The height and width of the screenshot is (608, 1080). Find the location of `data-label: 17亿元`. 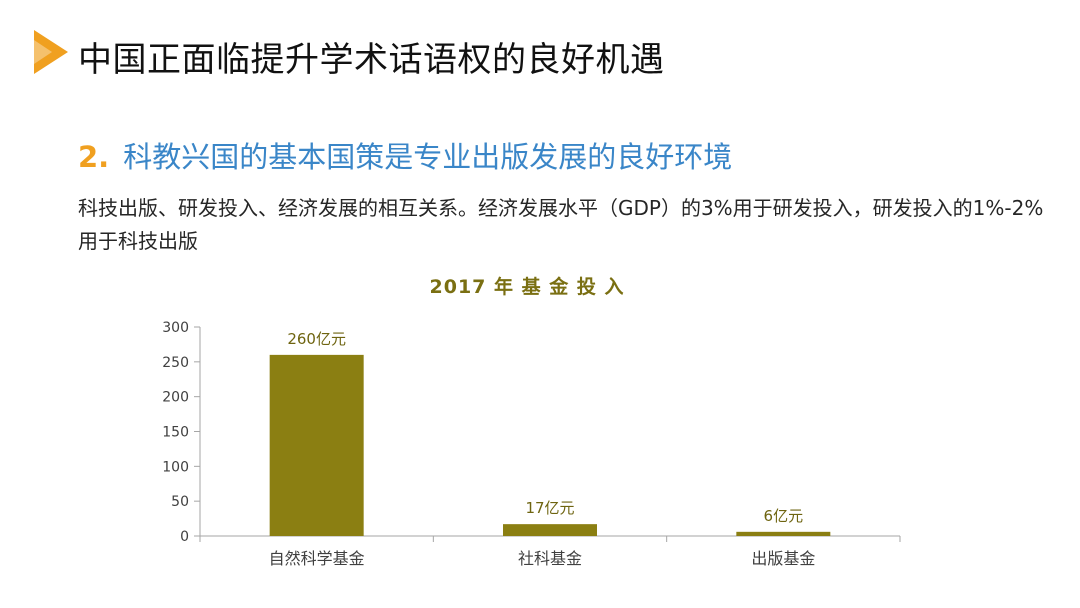

data-label: 17亿元 is located at coordinates (549, 508).